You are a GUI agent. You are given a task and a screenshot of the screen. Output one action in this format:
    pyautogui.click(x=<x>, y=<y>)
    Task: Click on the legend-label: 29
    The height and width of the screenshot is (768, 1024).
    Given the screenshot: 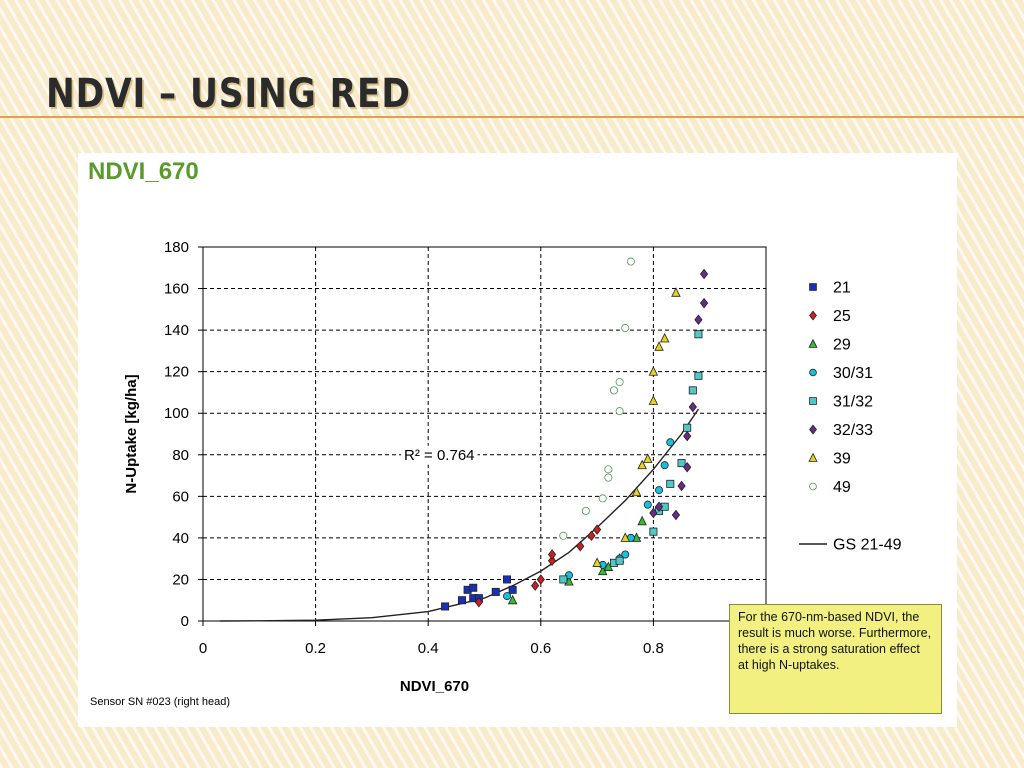 What is the action you would take?
    pyautogui.click(x=842, y=345)
    